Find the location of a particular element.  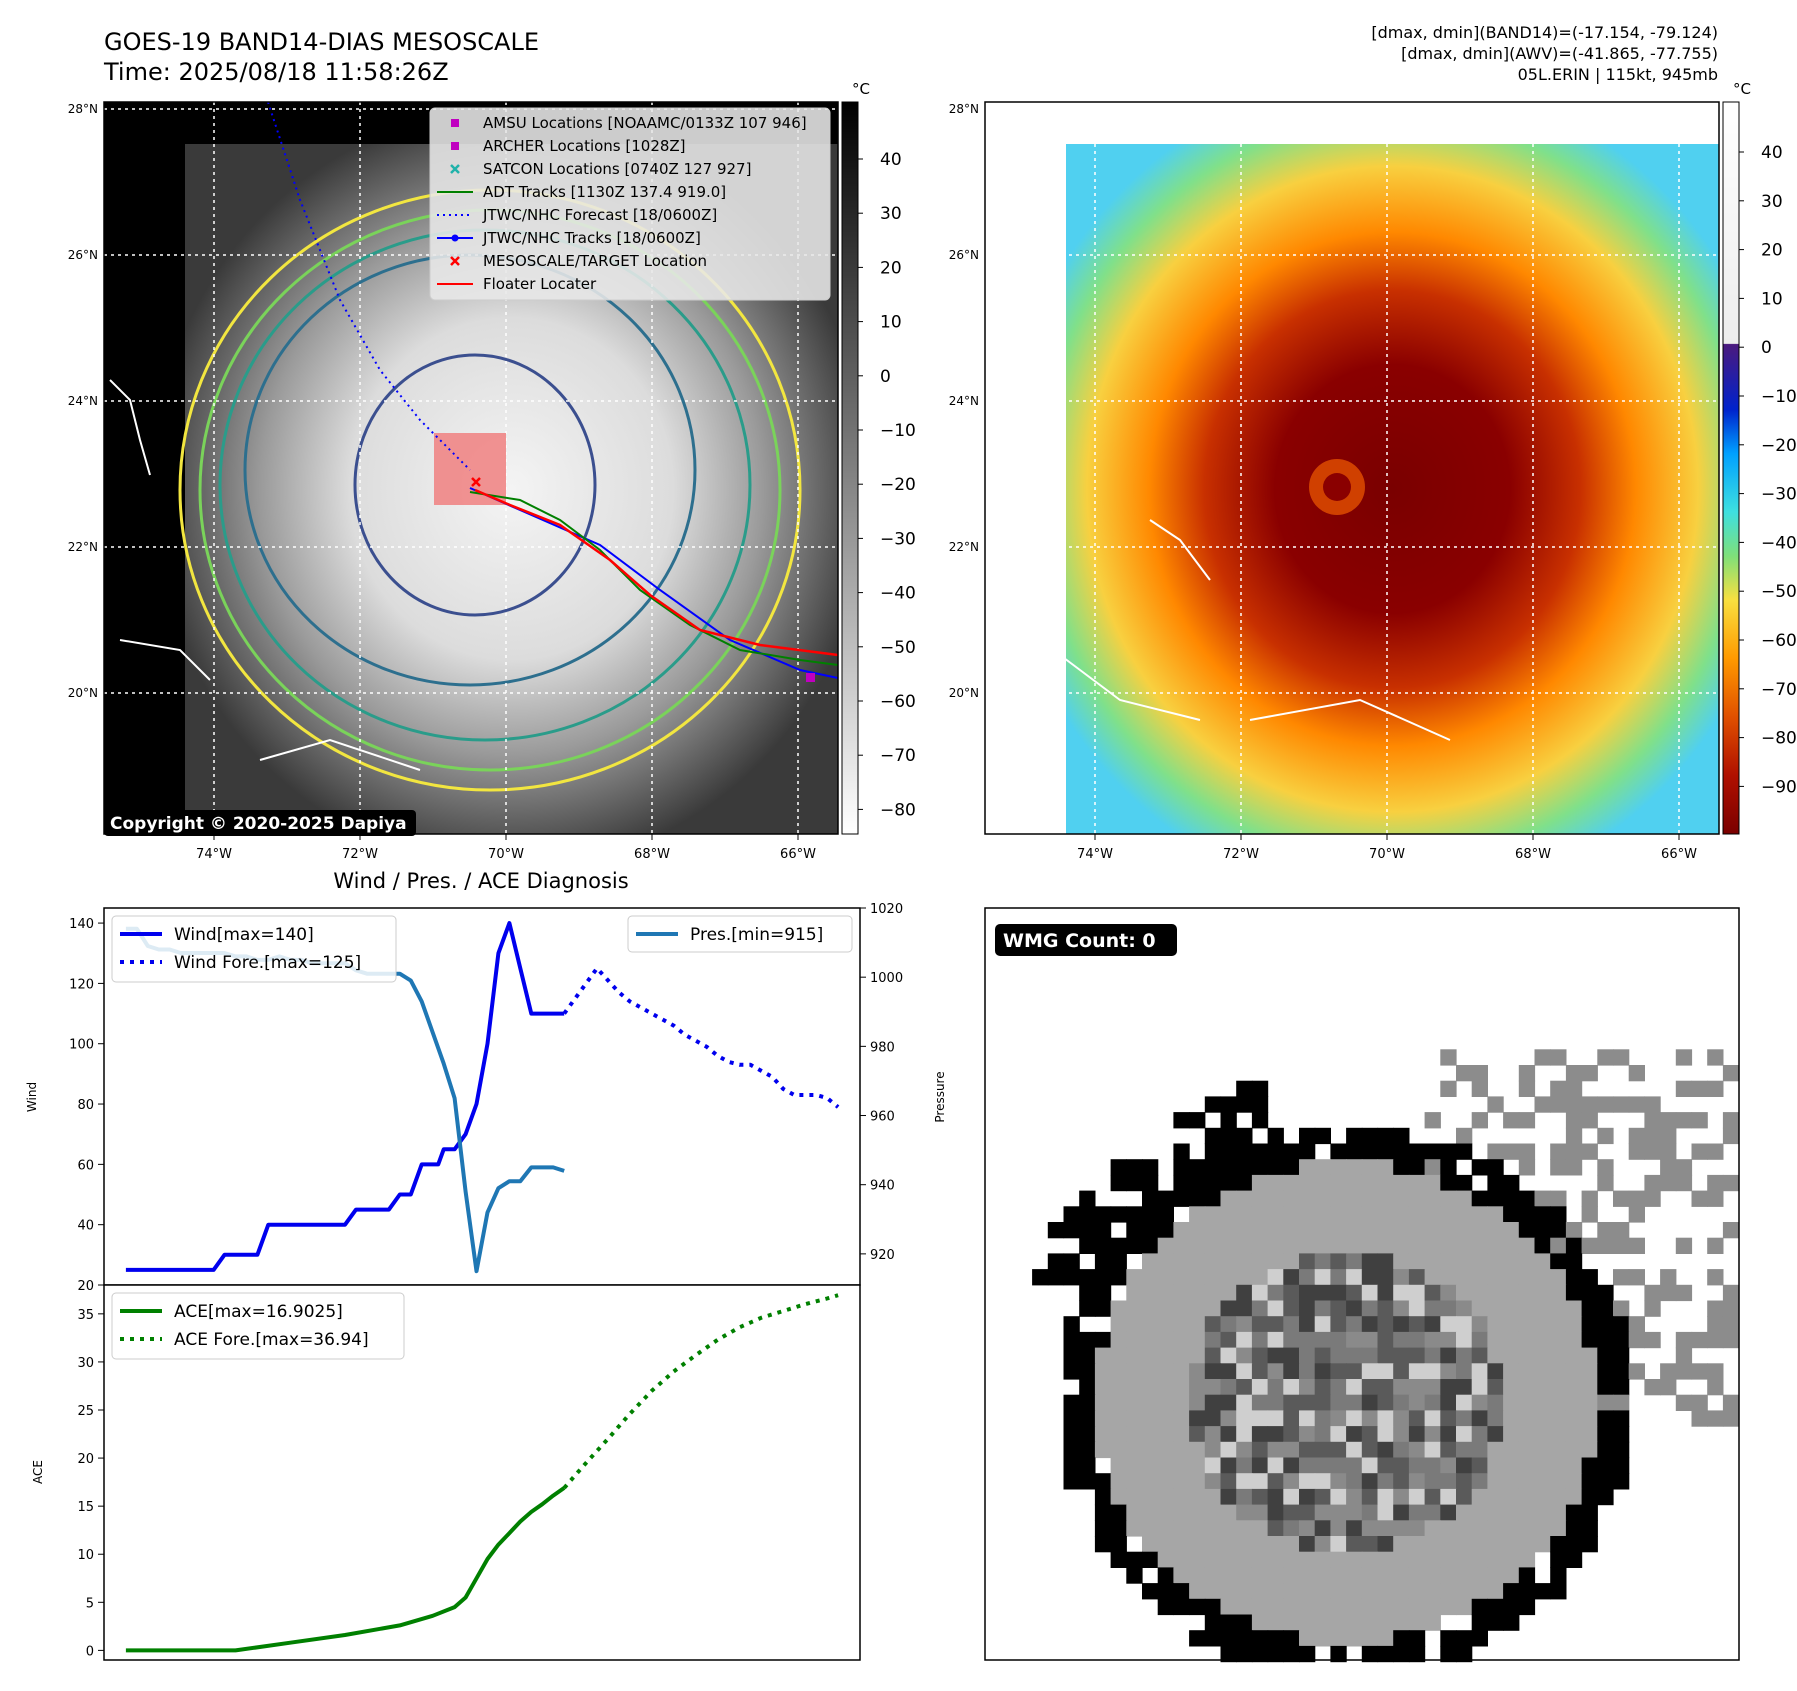

legend-x-marker is located at coordinates (455, 261).